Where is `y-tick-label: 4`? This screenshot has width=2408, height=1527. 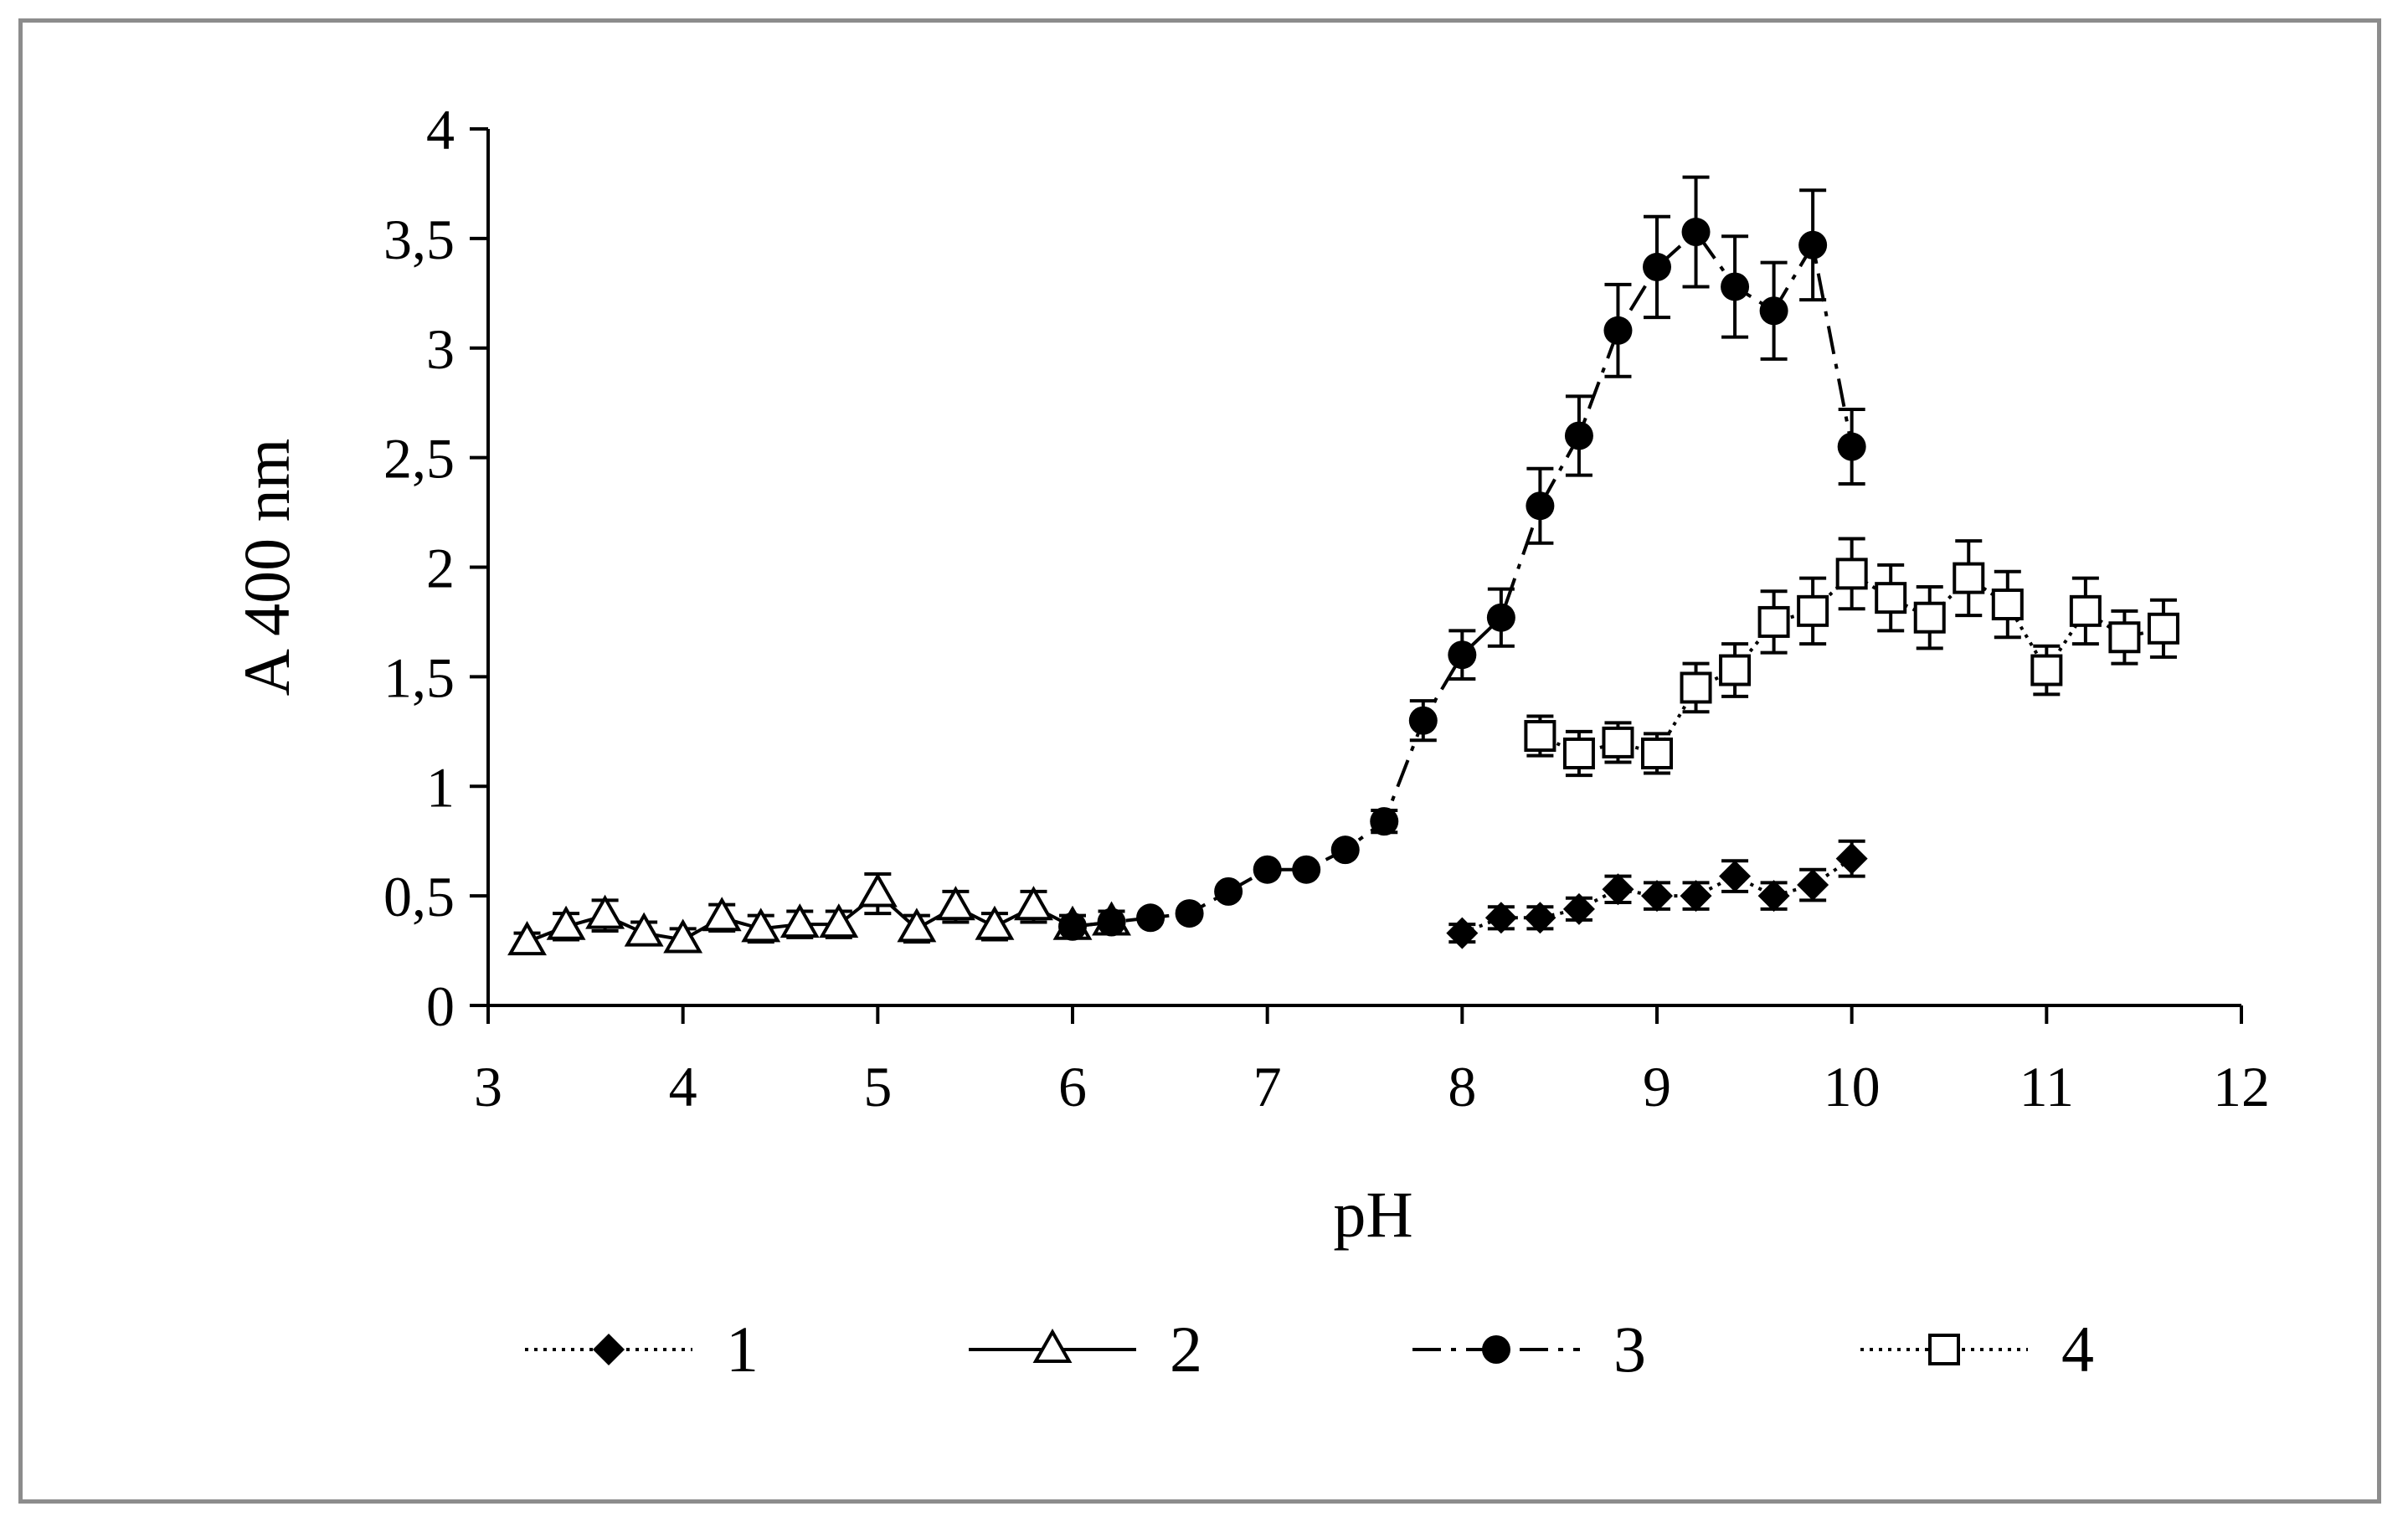
y-tick-label: 4 is located at coordinates (441, 130).